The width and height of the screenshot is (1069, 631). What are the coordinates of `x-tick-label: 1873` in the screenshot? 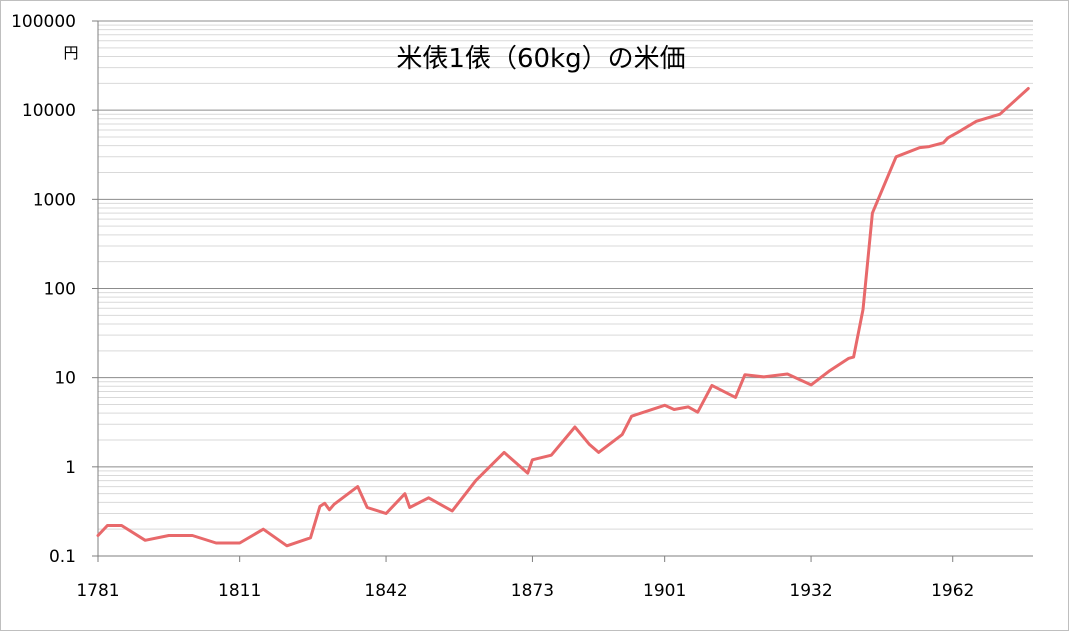 It's located at (532, 591).